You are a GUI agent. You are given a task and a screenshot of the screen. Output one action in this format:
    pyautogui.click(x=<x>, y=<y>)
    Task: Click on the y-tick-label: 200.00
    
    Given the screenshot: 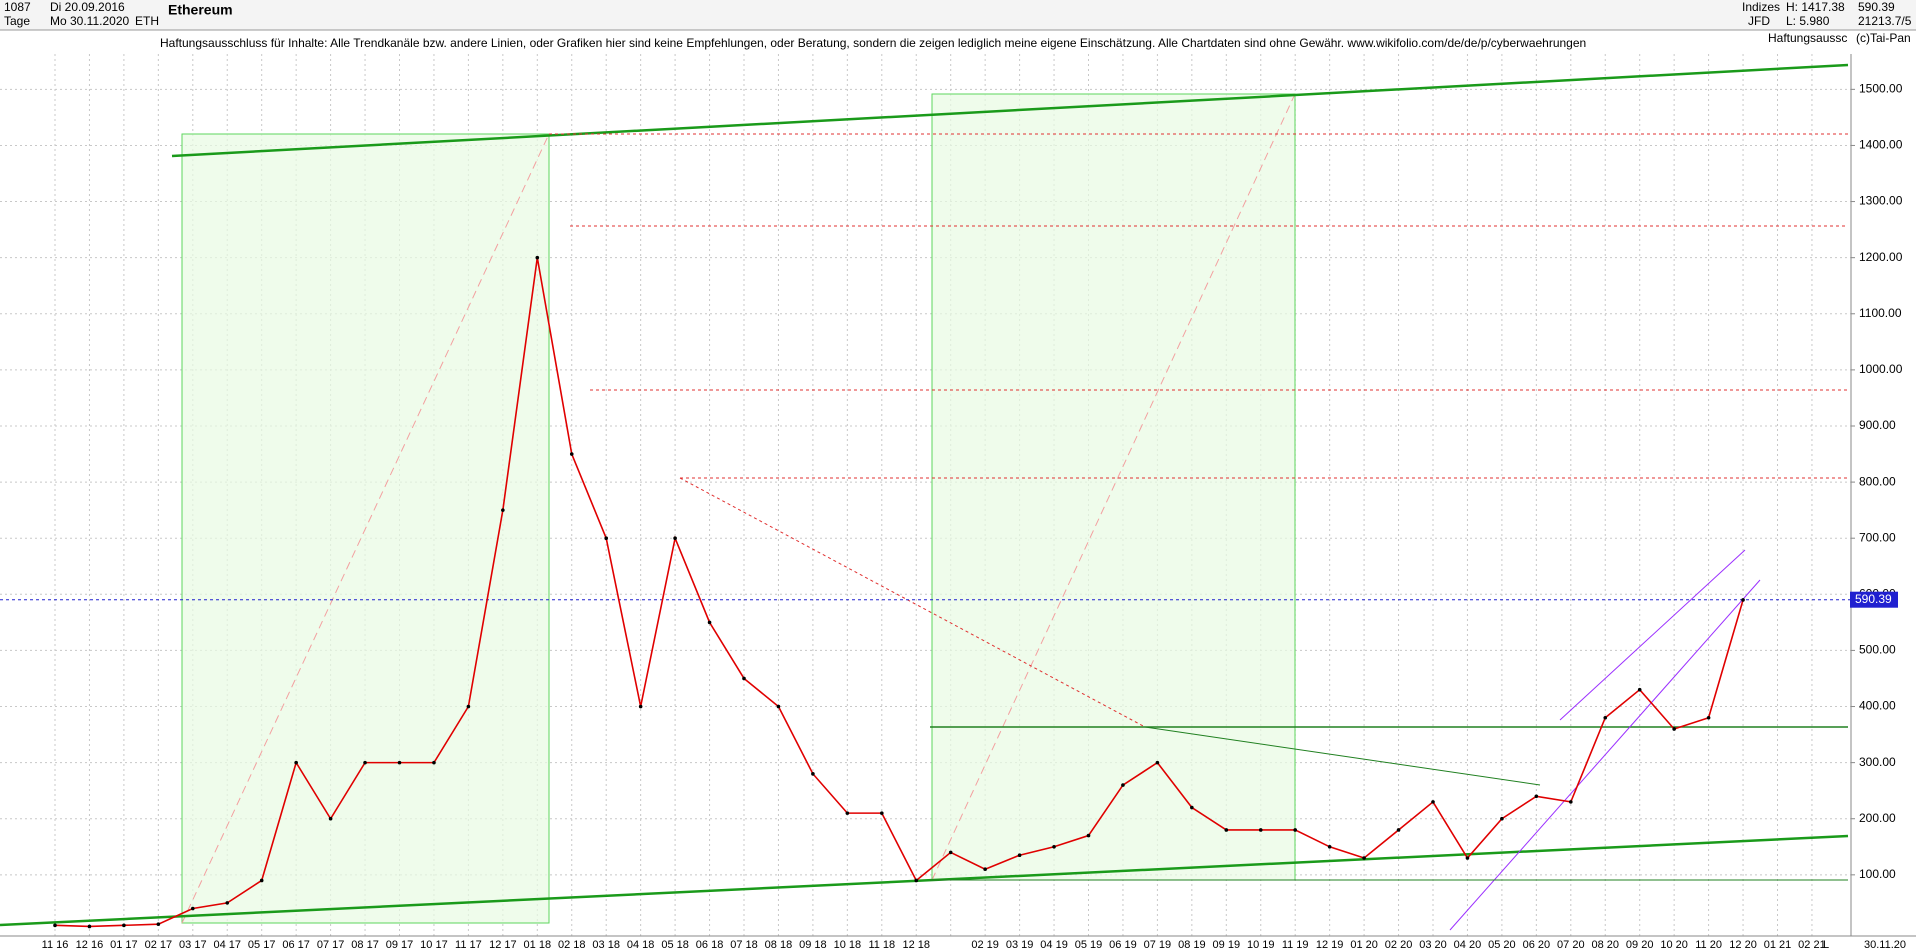 What is the action you would take?
    pyautogui.click(x=1877, y=818)
    